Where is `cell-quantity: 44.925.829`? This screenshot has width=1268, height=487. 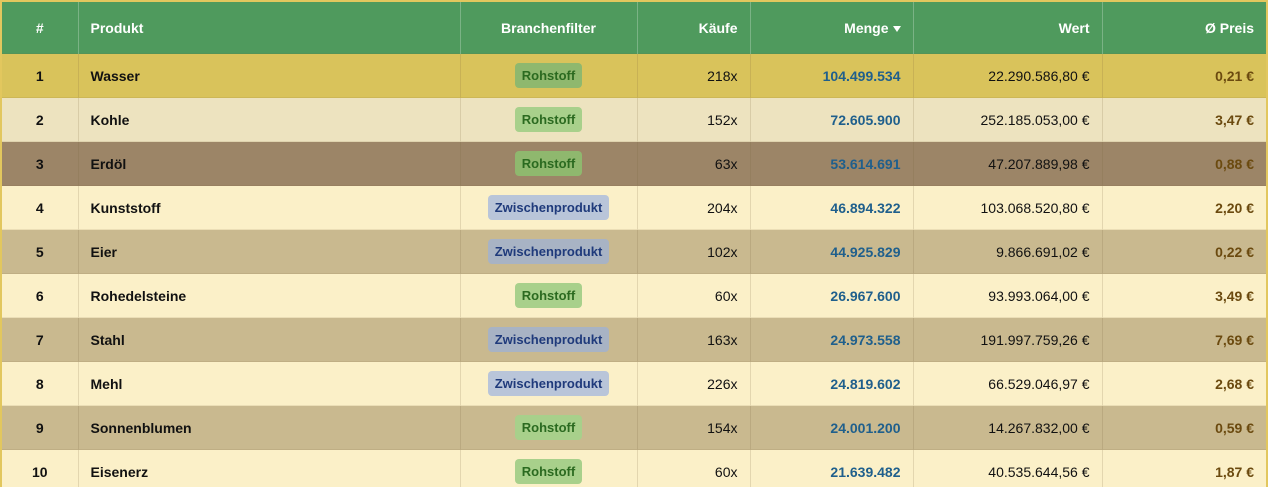
cell-quantity: 44.925.829 is located at coordinates (832, 251).